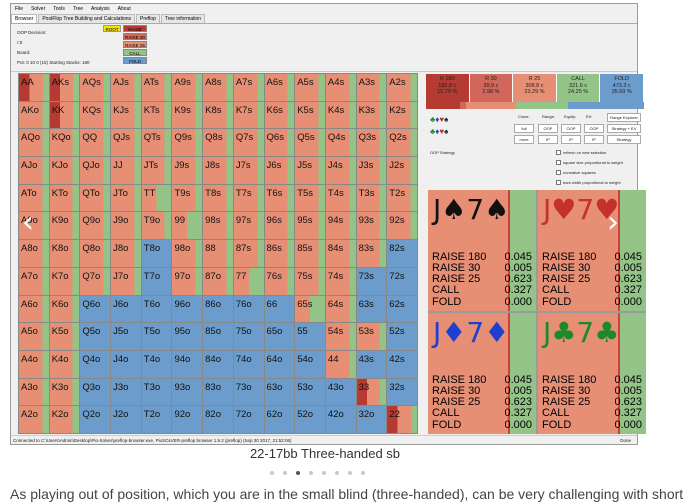 The image size is (700, 502). Describe the element at coordinates (279, 226) in the screenshot. I see `hand-cell: 96s` at that location.